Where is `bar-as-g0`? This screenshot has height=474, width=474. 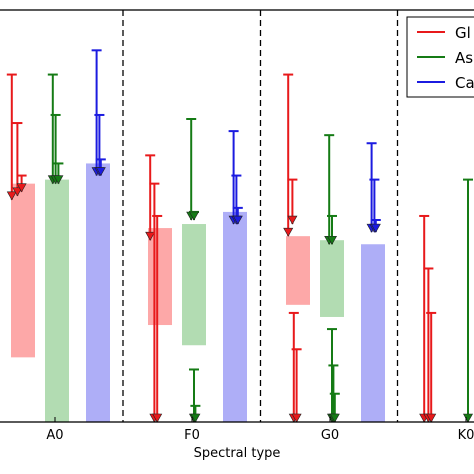
bar-as-g0 is located at coordinates (332, 278).